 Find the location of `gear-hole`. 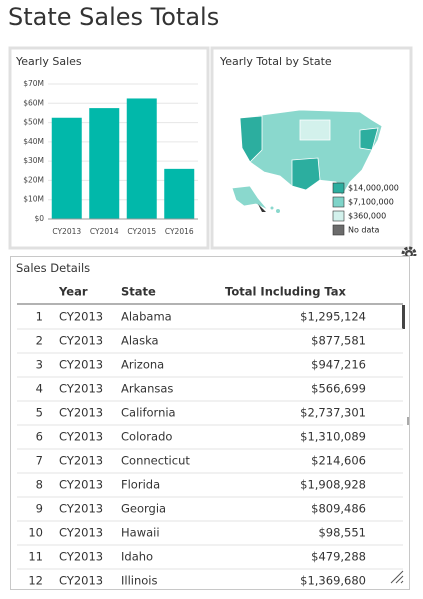

gear-hole is located at coordinates (409, 254).